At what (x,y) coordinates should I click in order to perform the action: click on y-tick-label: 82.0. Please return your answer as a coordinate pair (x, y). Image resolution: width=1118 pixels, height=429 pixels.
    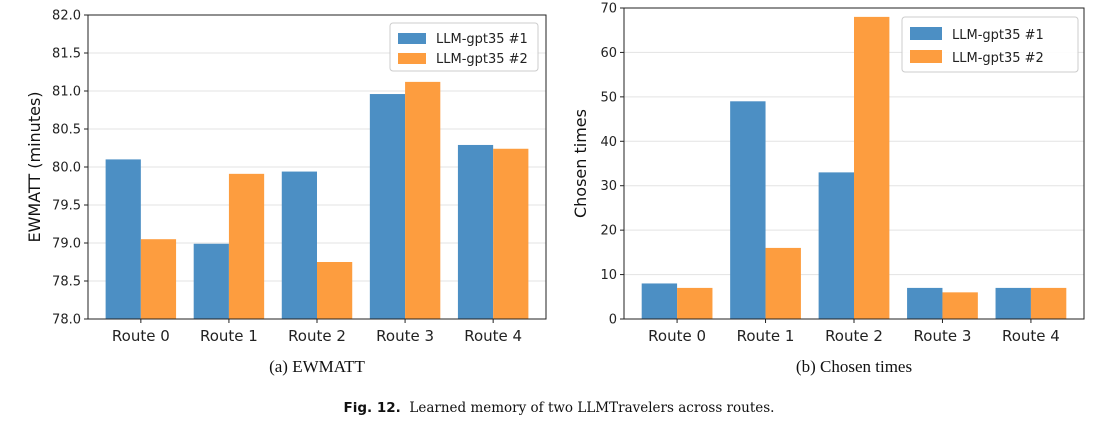
    Looking at the image, I should click on (66, 16).